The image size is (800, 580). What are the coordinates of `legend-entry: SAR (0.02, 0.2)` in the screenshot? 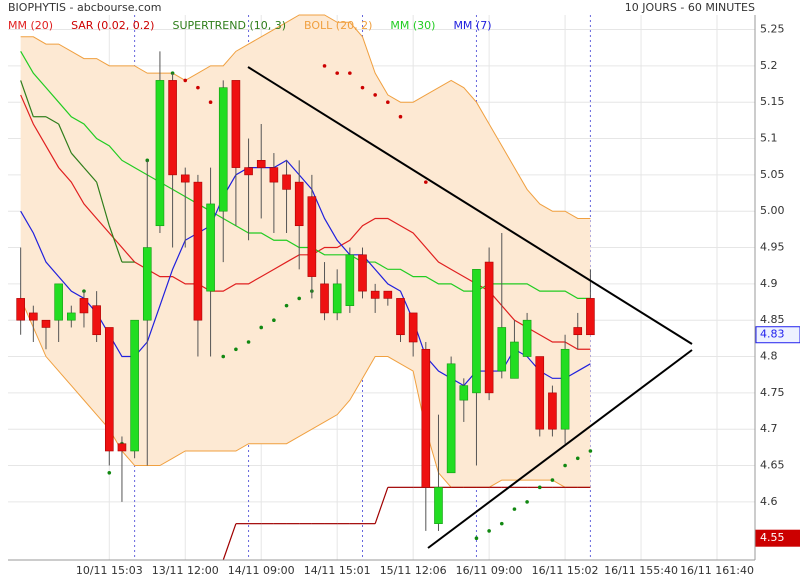 It's located at (112, 25).